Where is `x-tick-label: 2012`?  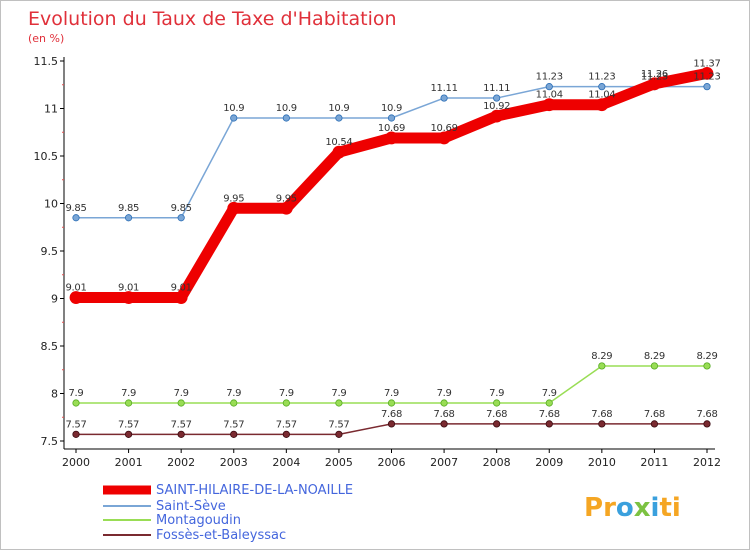 x-tick-label: 2012 is located at coordinates (707, 462).